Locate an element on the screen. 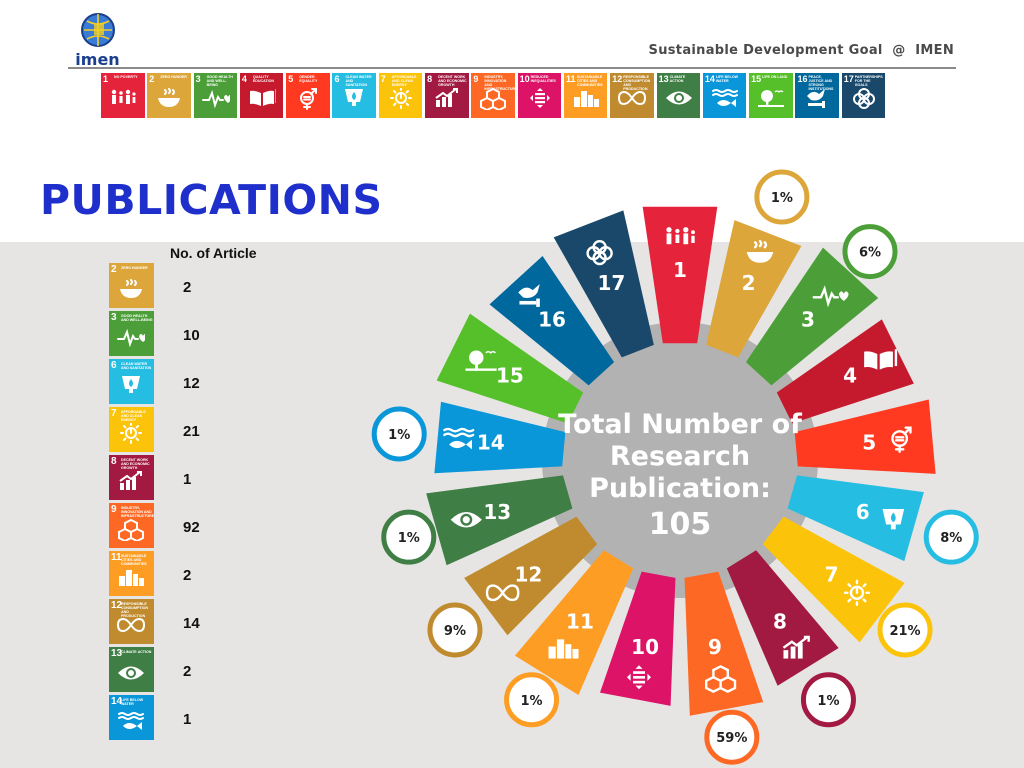 This screenshot has height=768, width=1024. sdg-tile-number: 8 is located at coordinates (114, 461).